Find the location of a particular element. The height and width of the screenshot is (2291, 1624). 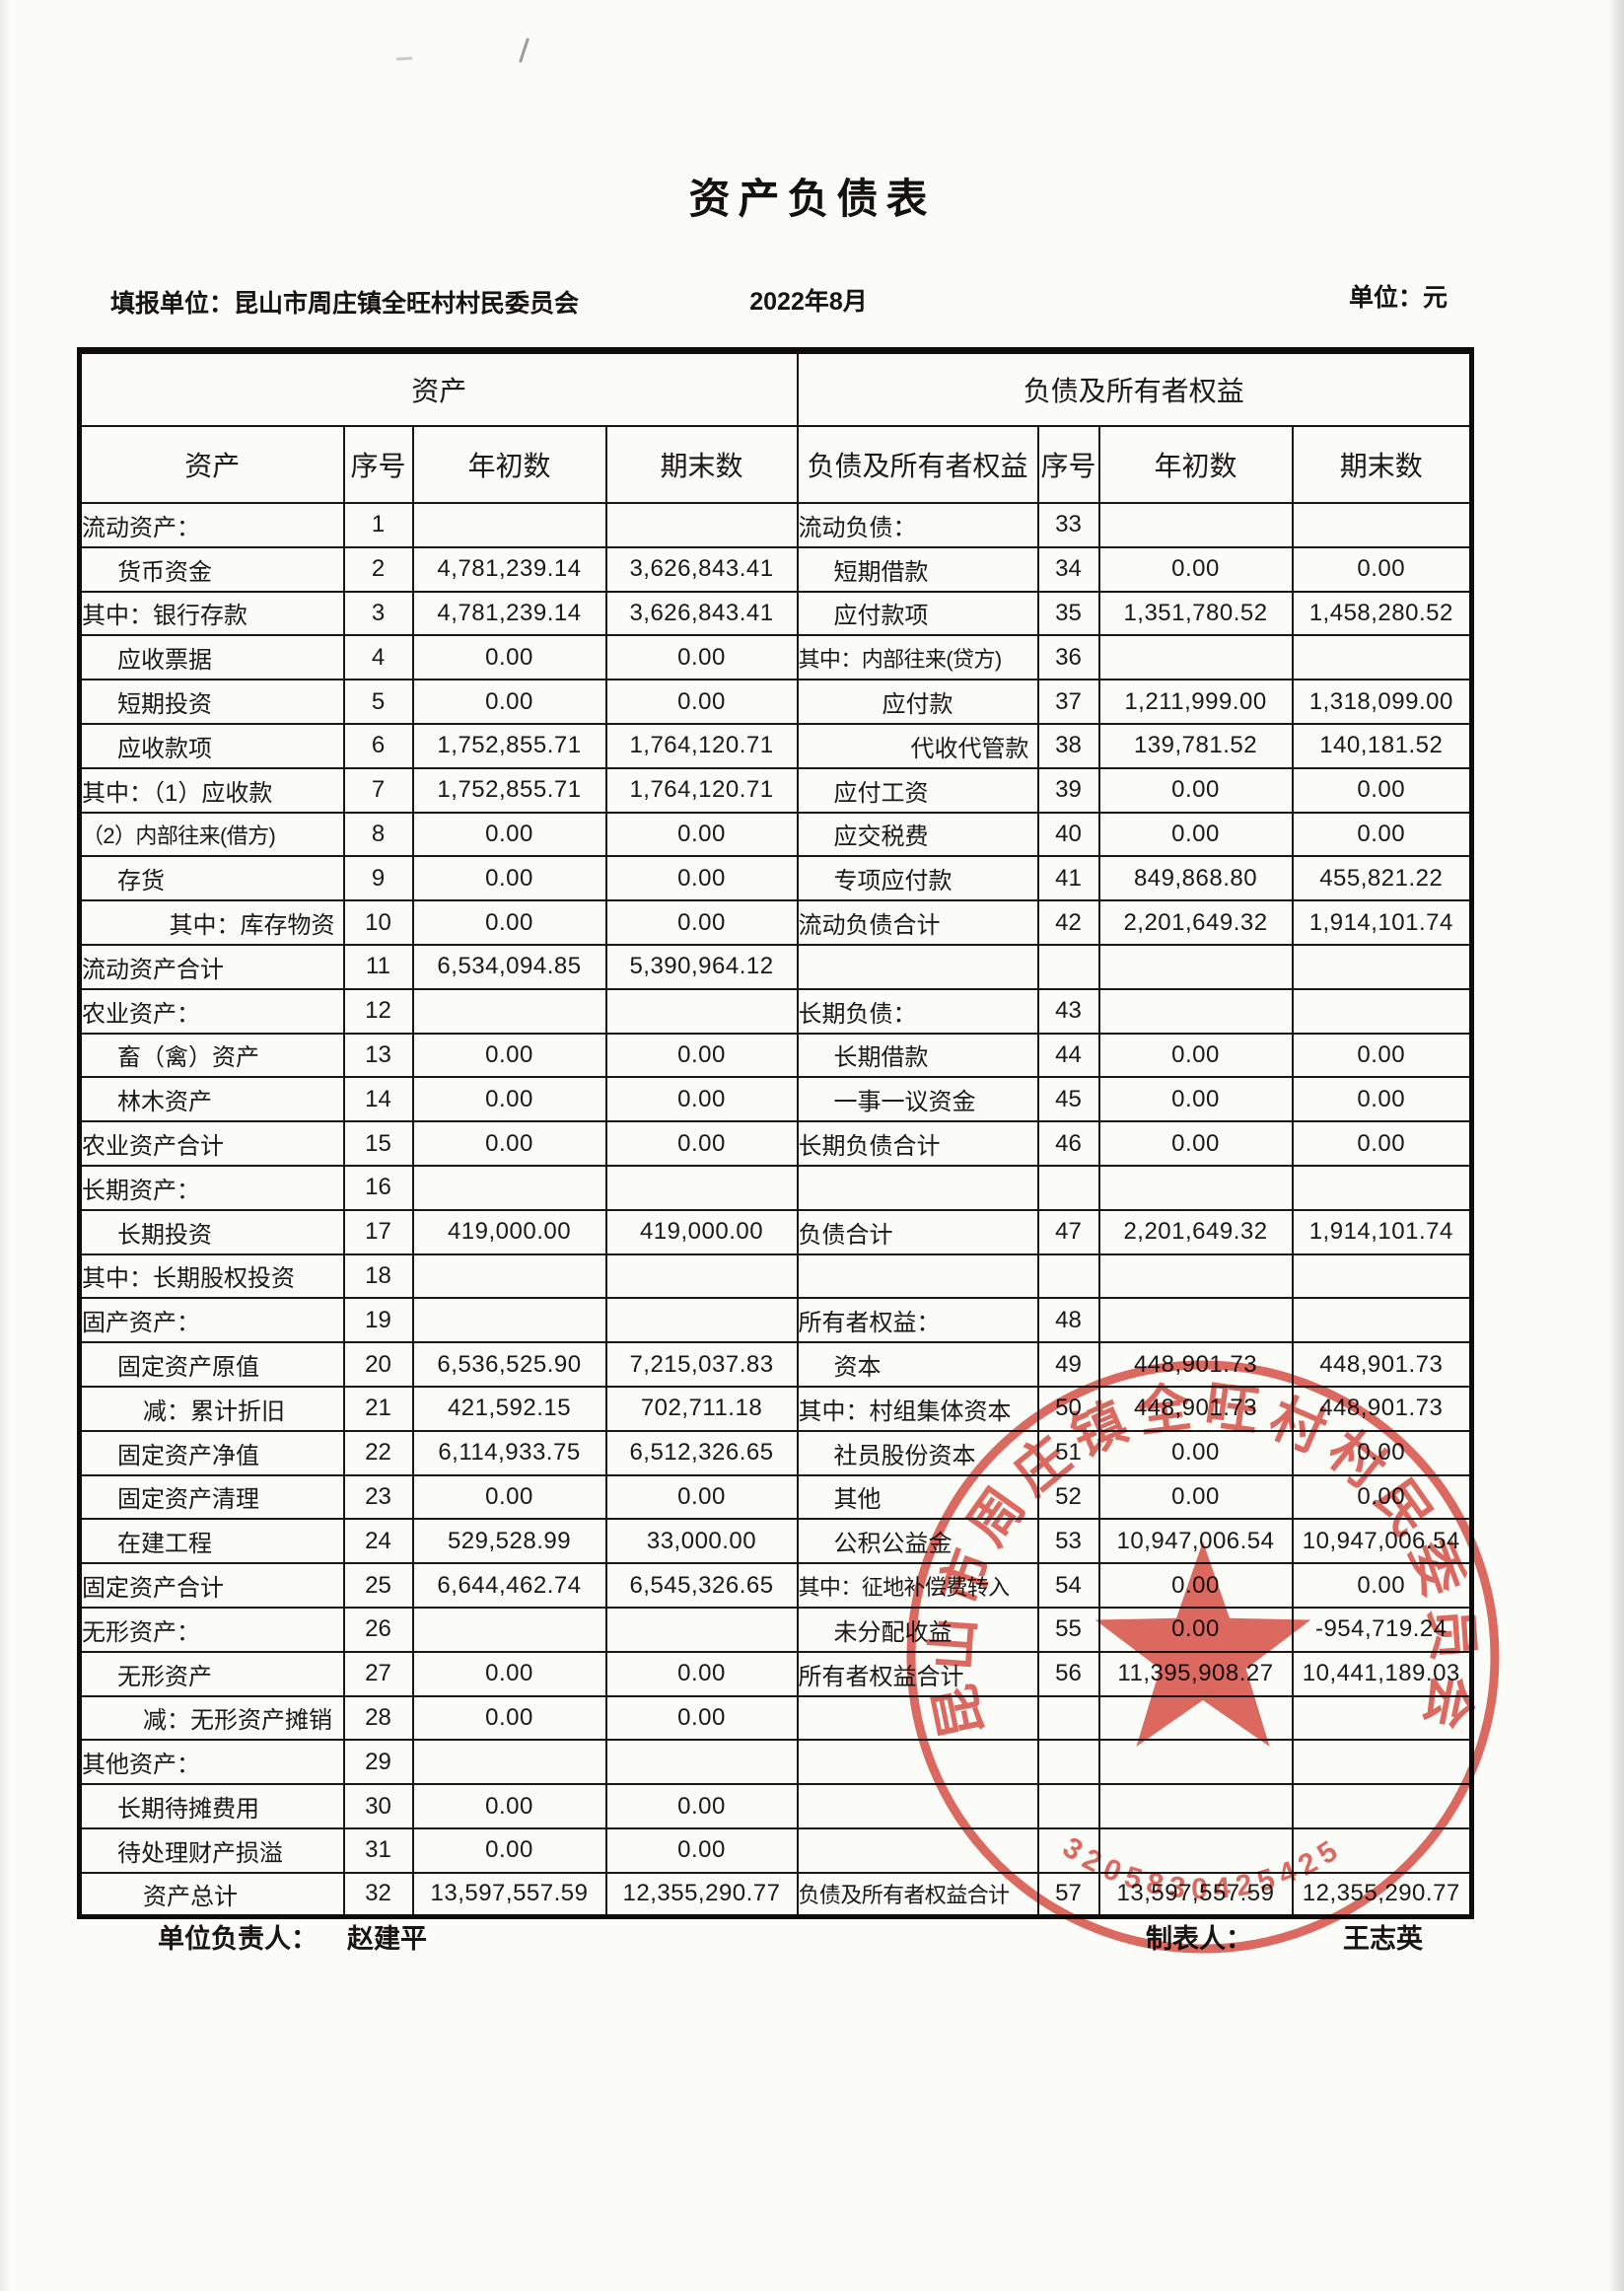

row-label: 其中：银行存款 is located at coordinates (211, 614).